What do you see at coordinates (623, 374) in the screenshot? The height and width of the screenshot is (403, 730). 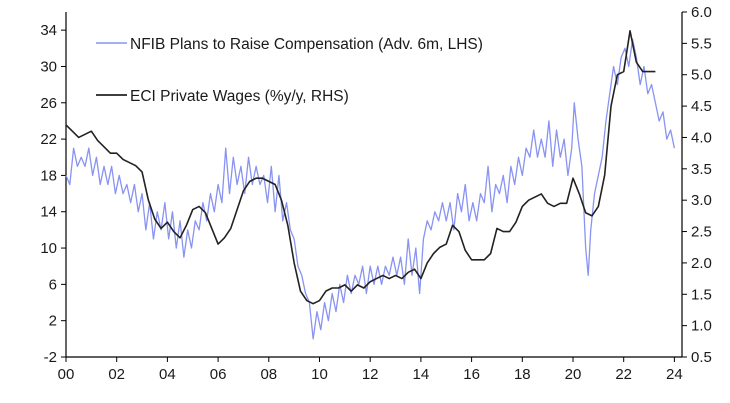 I see `x-tick-label: 22` at bounding box center [623, 374].